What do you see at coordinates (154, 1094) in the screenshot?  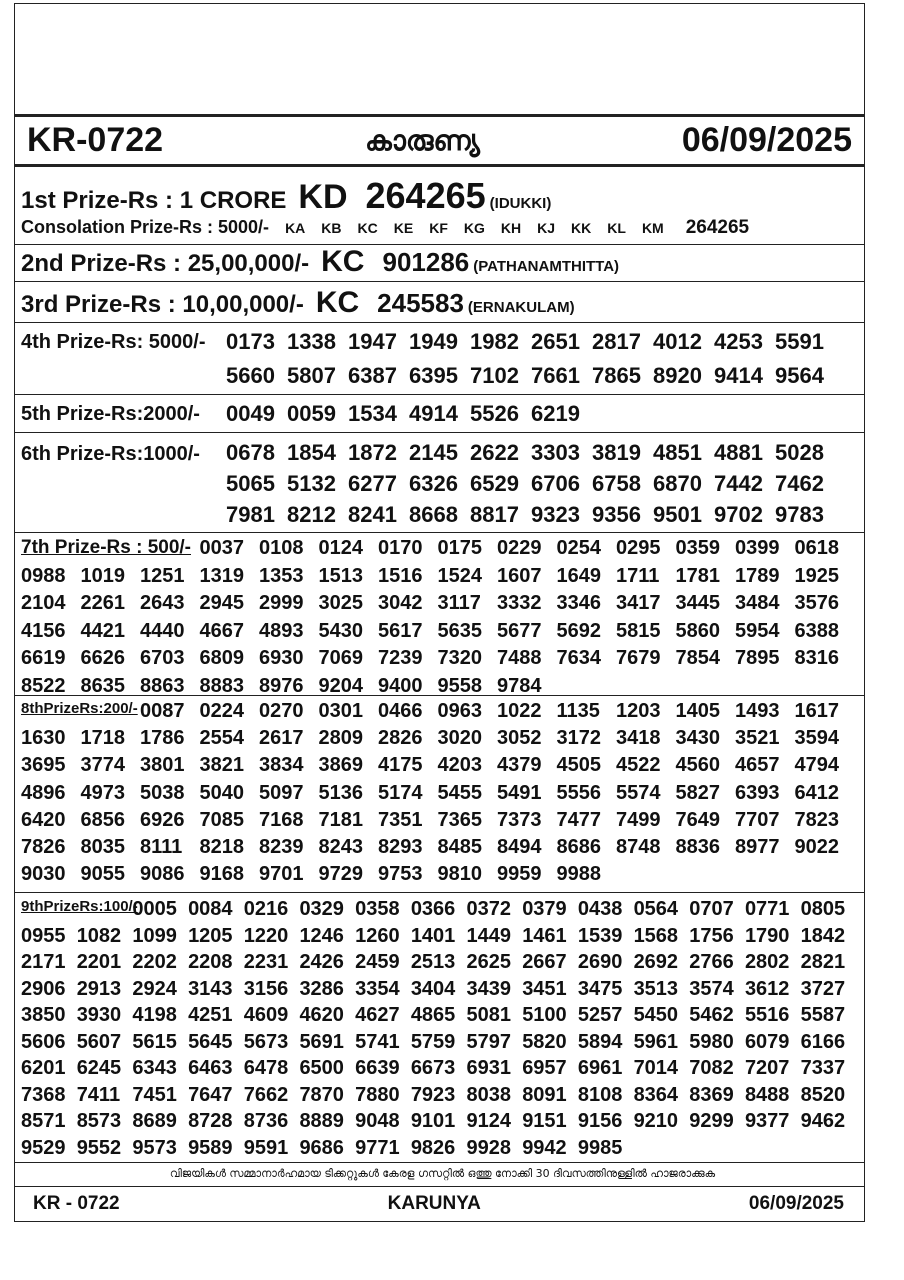 I see `ticket-number: 7451` at bounding box center [154, 1094].